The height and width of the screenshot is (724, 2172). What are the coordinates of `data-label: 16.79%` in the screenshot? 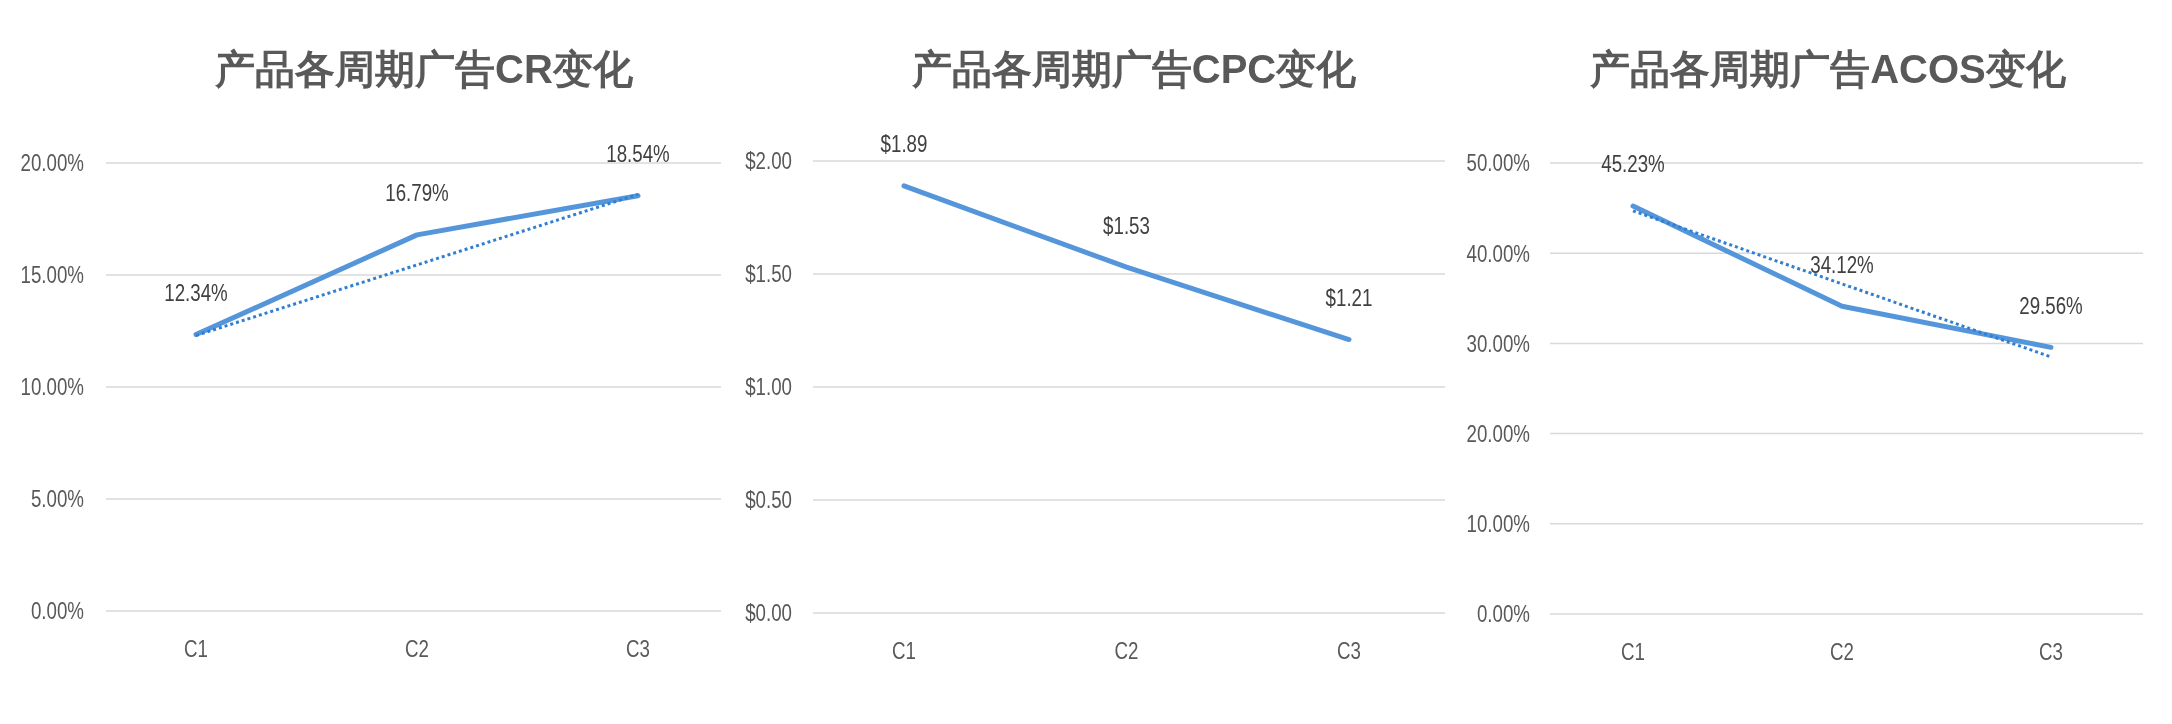 It's located at (417, 193).